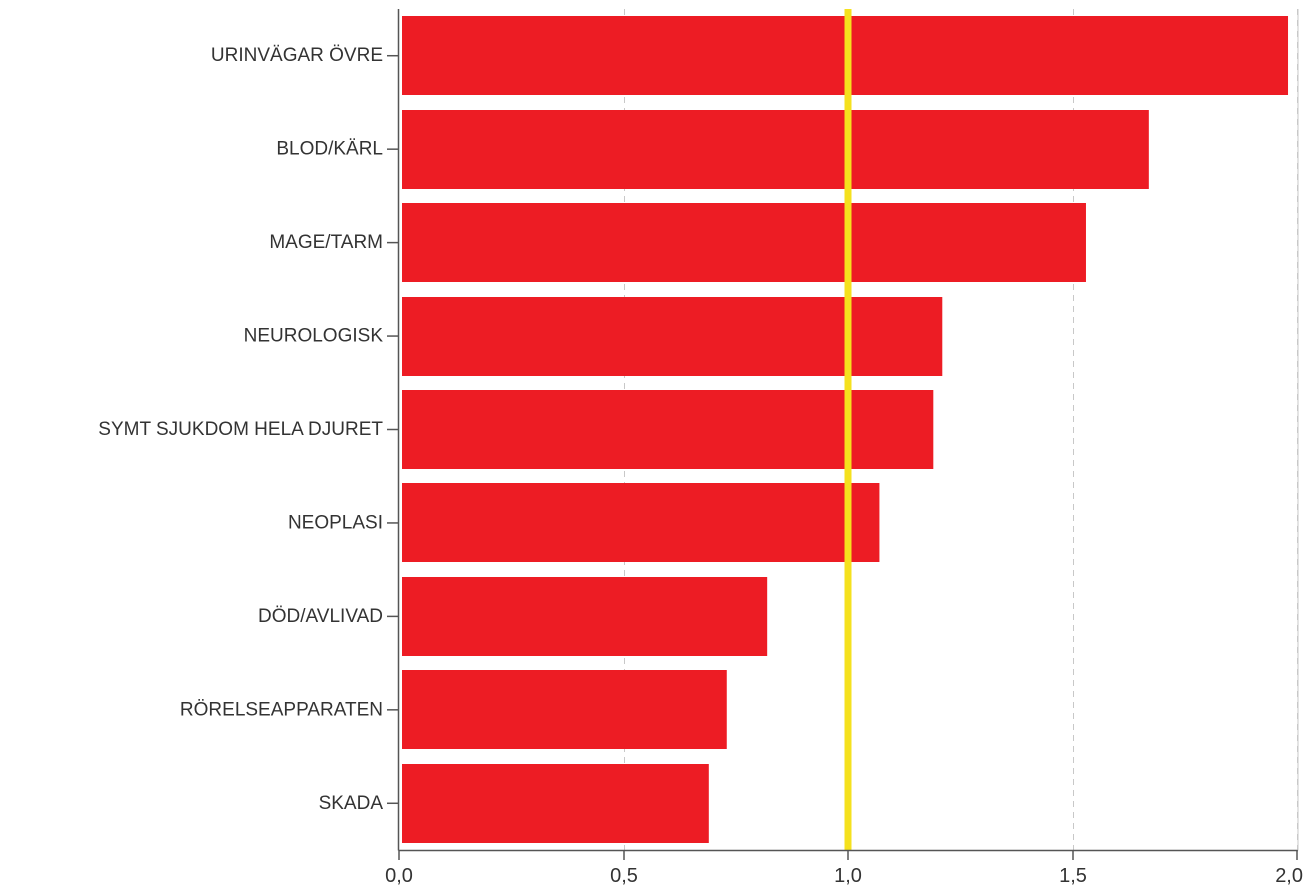 The image size is (1303, 893). What do you see at coordinates (335, 522) in the screenshot?
I see `category-label: NEOPLASI` at bounding box center [335, 522].